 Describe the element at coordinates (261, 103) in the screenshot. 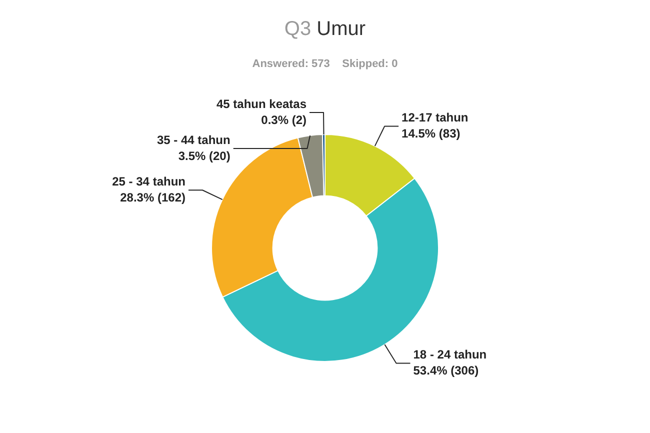

I see `slice-label: 45 tahun keatas` at that location.